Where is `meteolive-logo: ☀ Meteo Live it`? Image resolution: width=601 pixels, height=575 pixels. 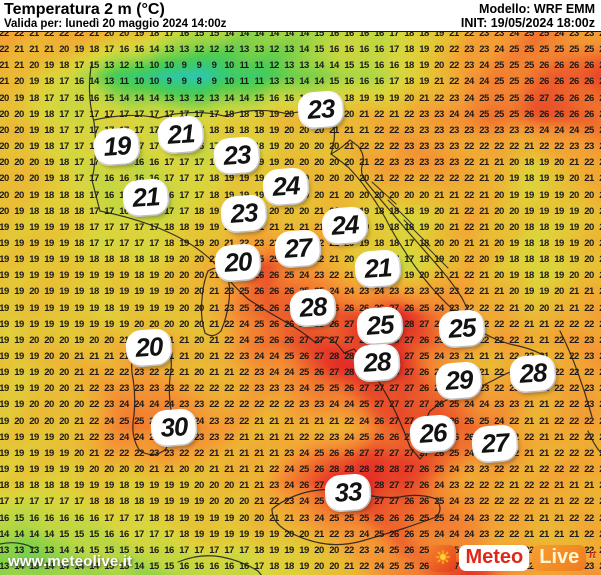
meteolive-logo: ☀ Meteo Live it is located at coordinates (512, 558).